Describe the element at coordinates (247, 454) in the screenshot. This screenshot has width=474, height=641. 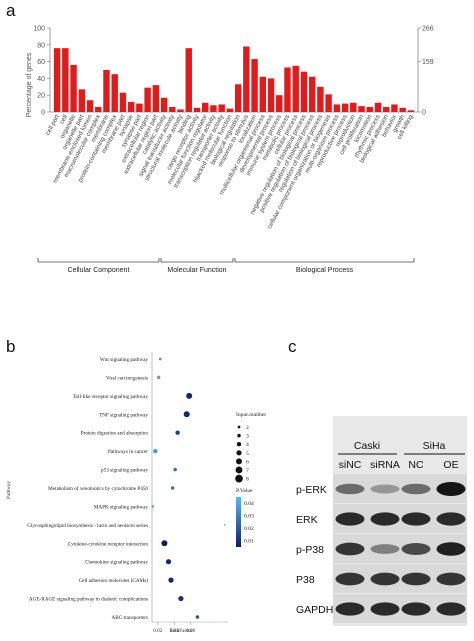
I see `panel-b-size-legend-label: 5` at that location.